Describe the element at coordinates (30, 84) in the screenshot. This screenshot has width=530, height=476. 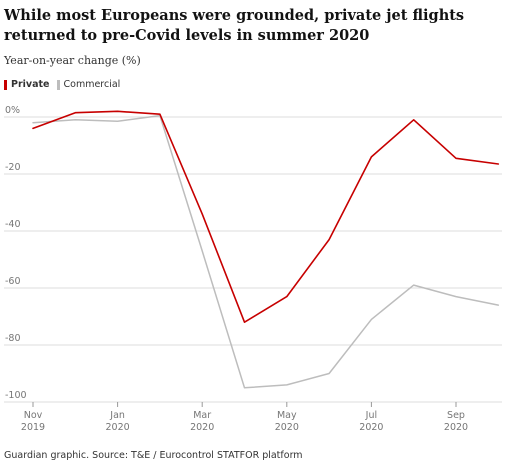
I see `legend-label-private: Private` at that location.